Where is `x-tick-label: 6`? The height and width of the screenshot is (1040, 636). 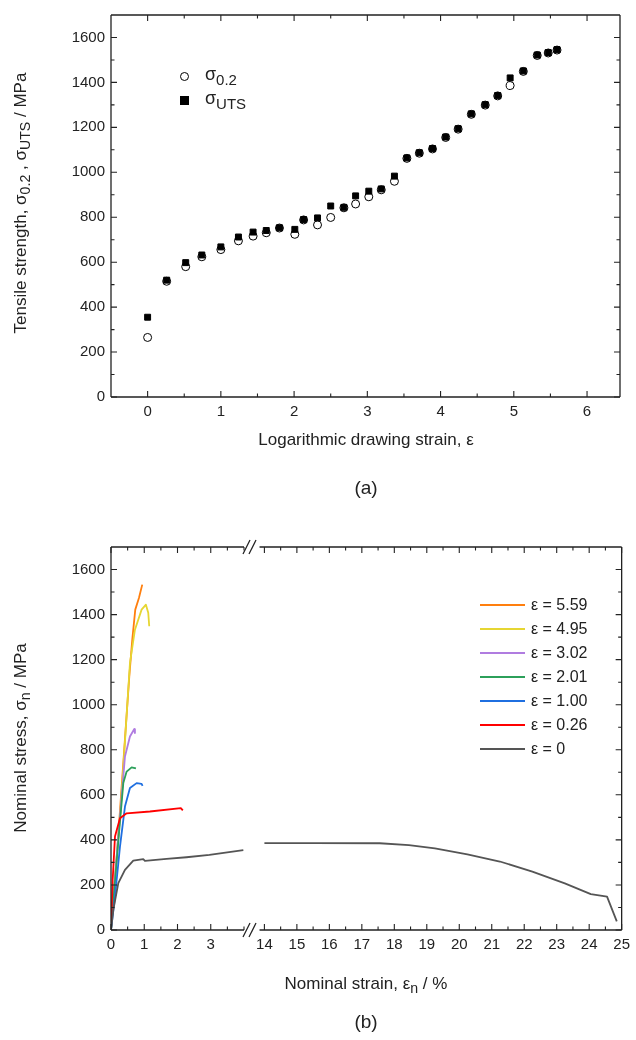
x-tick-label: 6 is located at coordinates (587, 411).